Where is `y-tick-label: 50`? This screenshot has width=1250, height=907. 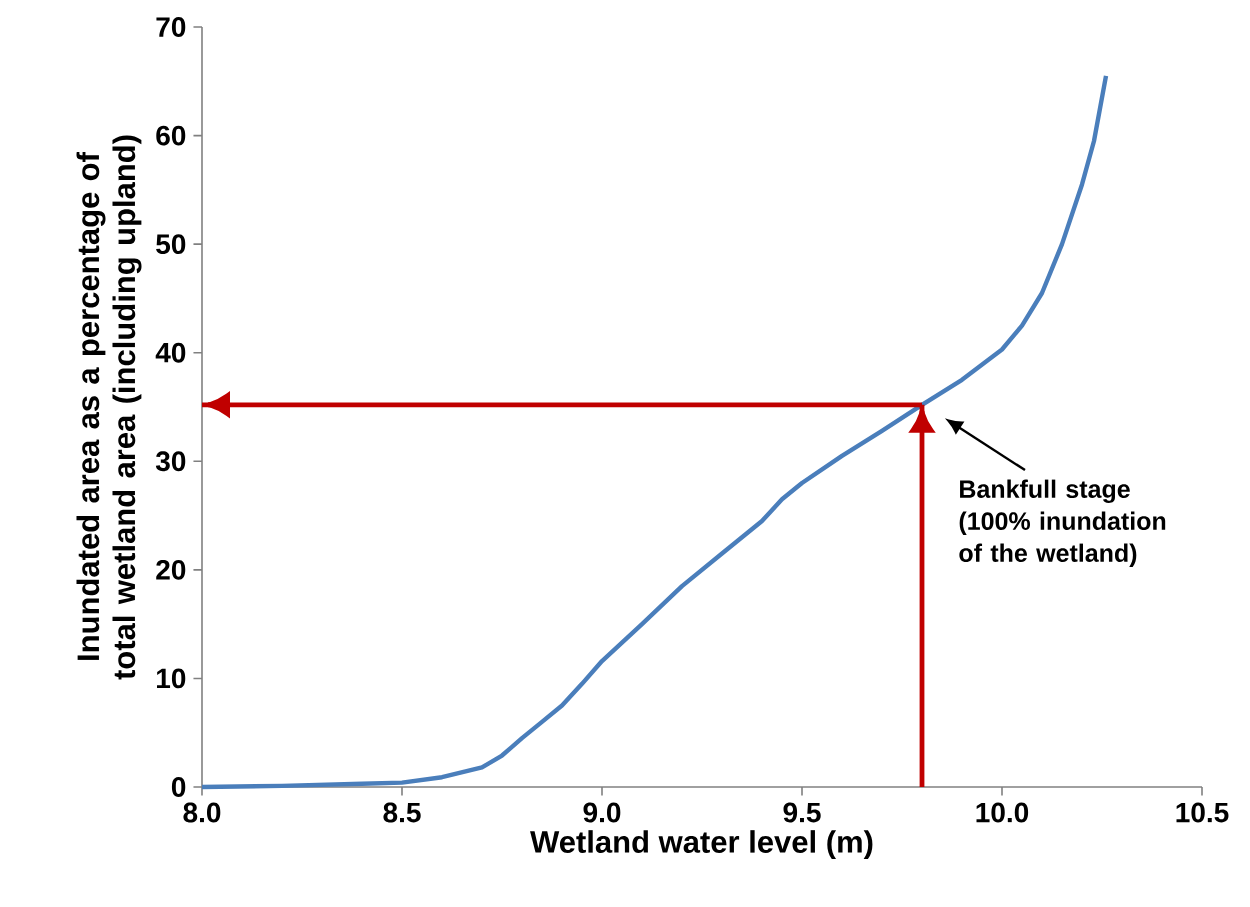
y-tick-label: 50 is located at coordinates (171, 244).